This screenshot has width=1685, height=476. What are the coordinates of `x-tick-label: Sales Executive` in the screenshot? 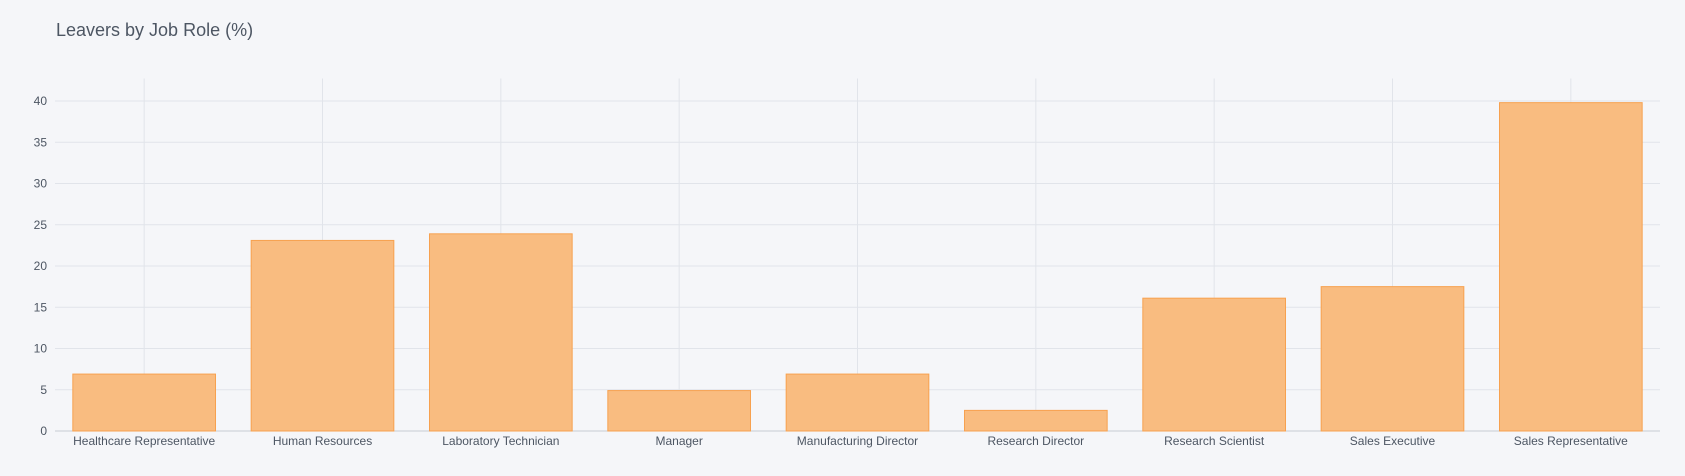 It's located at (1393, 441).